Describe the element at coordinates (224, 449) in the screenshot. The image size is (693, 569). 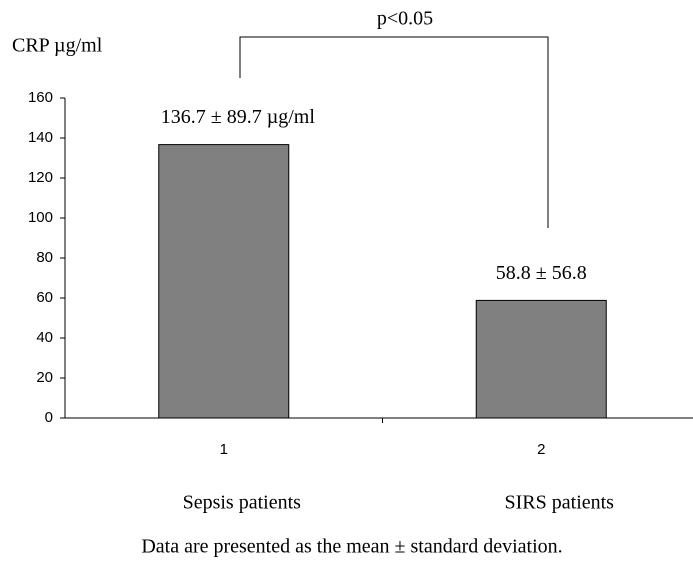
I see `x-tick-label: 1` at that location.